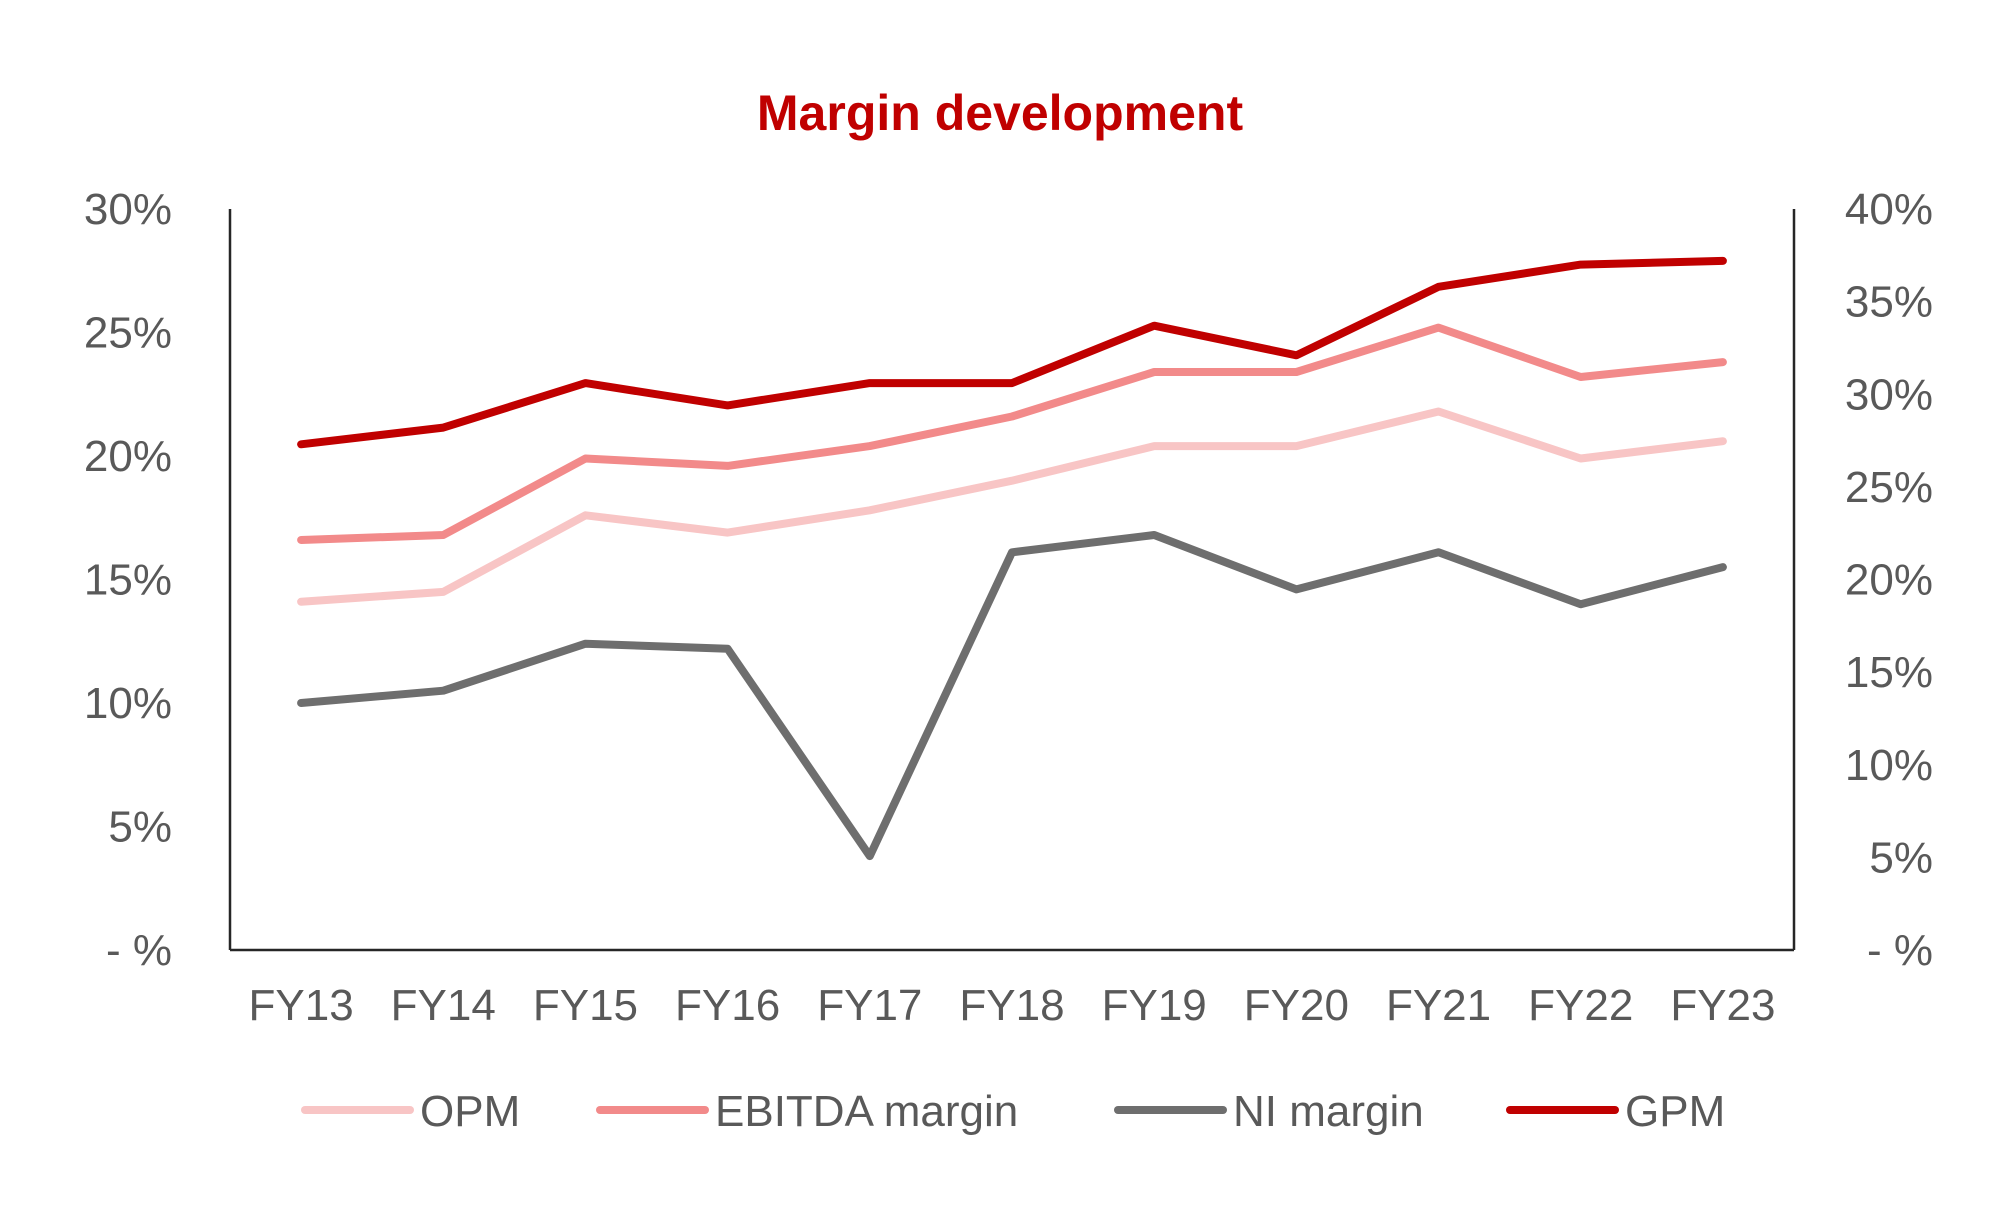 The image size is (2000, 1208). Describe the element at coordinates (1675, 1111) in the screenshot. I see `legend-label-gpm: GPM` at that location.